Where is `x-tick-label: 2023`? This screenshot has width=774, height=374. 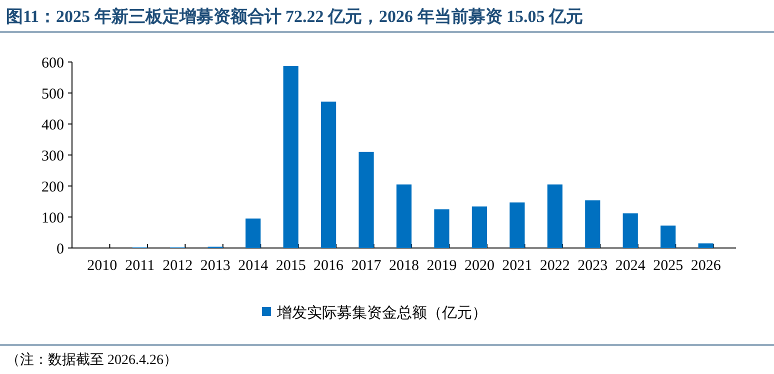
x-tick-label: 2023 is located at coordinates (593, 266).